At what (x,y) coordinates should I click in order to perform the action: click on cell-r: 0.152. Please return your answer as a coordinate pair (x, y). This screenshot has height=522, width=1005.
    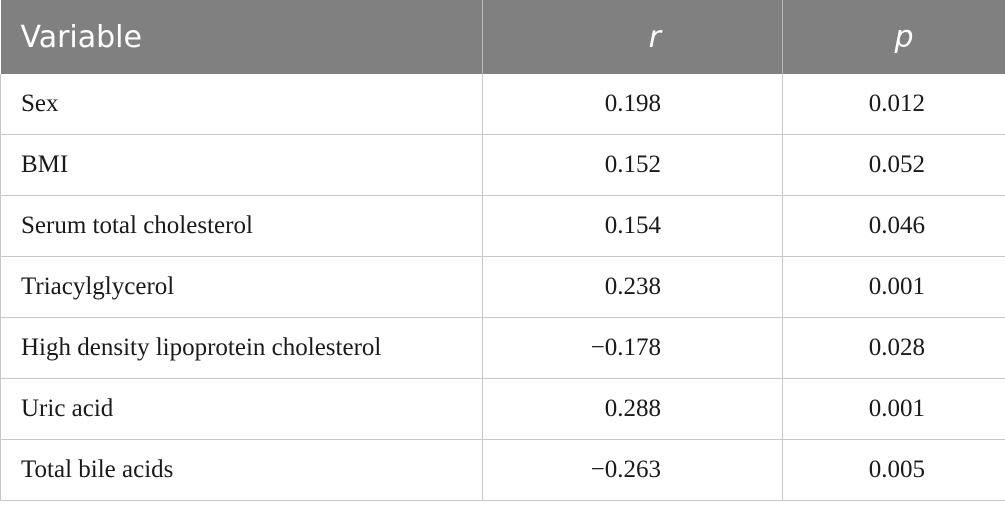
    Looking at the image, I should click on (632, 165).